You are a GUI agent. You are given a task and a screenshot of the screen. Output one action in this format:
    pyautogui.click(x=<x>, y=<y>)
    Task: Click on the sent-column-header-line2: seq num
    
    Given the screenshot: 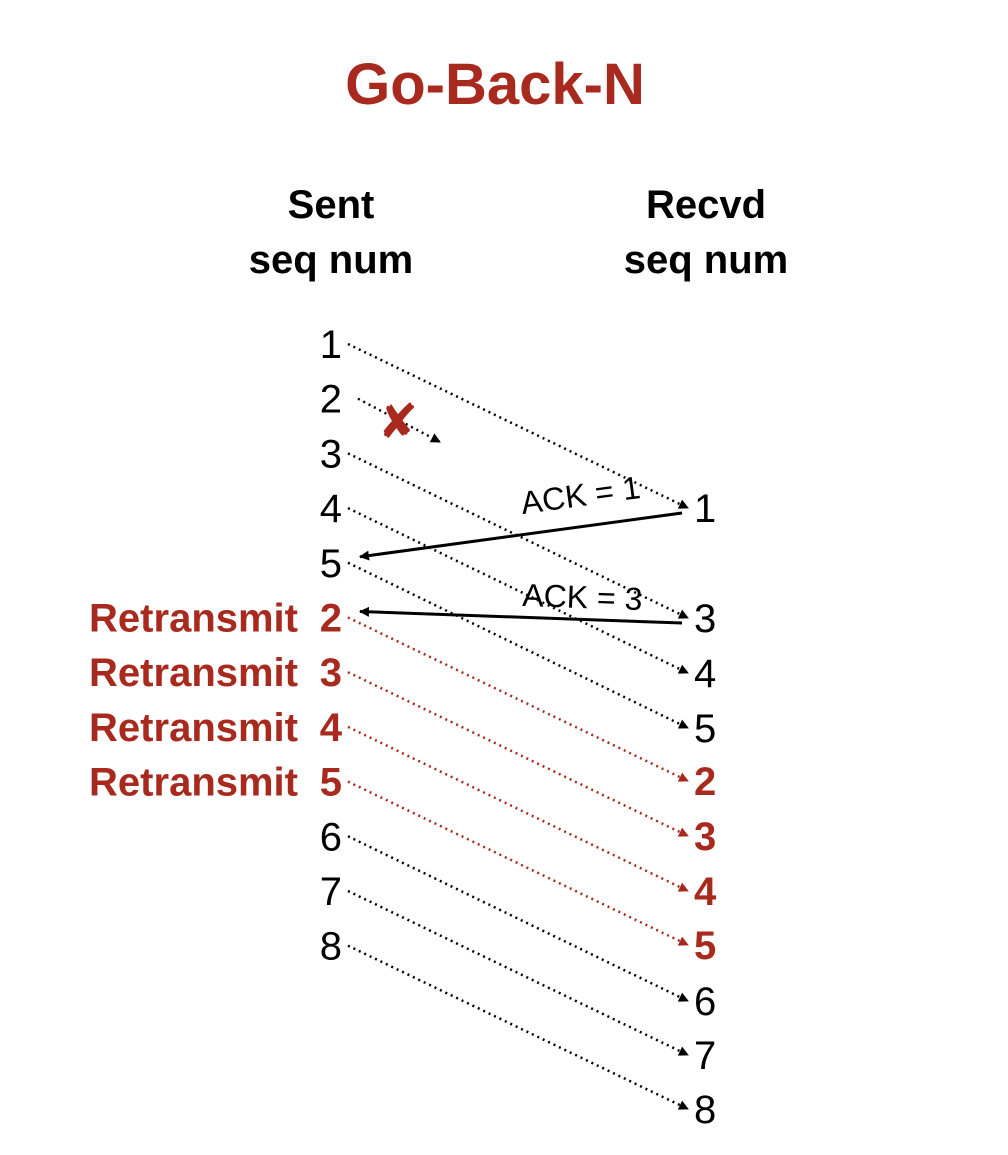 What is the action you would take?
    pyautogui.click(x=331, y=260)
    